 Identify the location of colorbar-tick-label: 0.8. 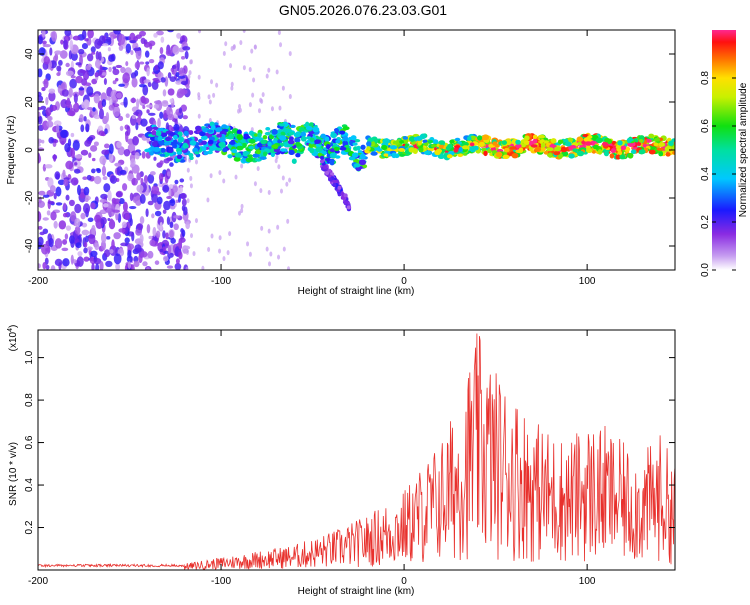
(705, 78).